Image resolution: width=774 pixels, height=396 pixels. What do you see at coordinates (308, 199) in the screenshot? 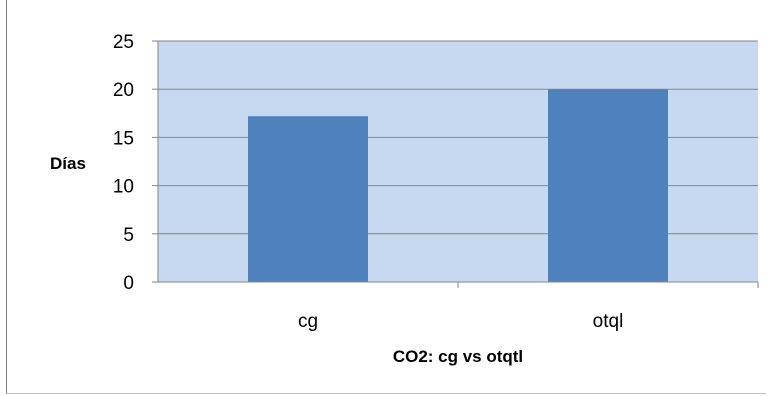
I see `bar-cg` at bounding box center [308, 199].